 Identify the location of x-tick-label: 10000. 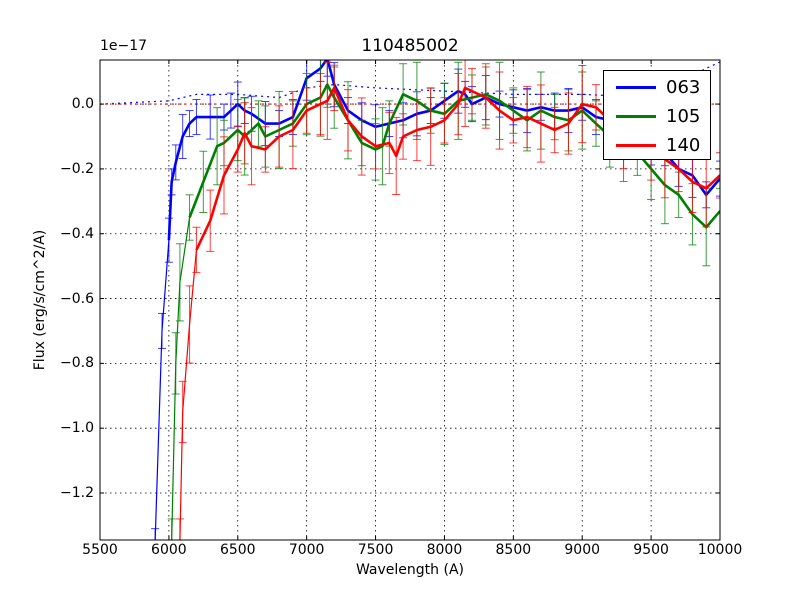
(720, 550).